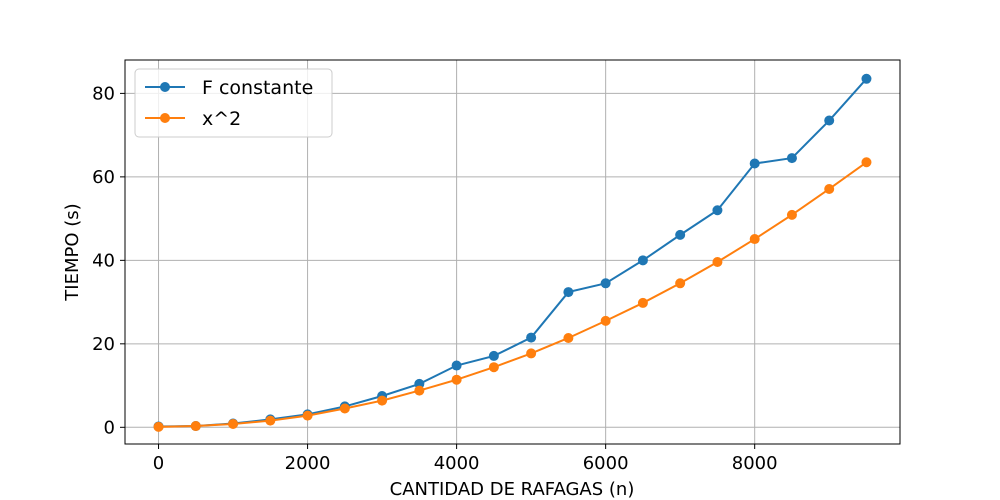 This screenshot has width=1000, height=500. I want to click on y-axis: 0 20 40 60 80, so click(108, 260).